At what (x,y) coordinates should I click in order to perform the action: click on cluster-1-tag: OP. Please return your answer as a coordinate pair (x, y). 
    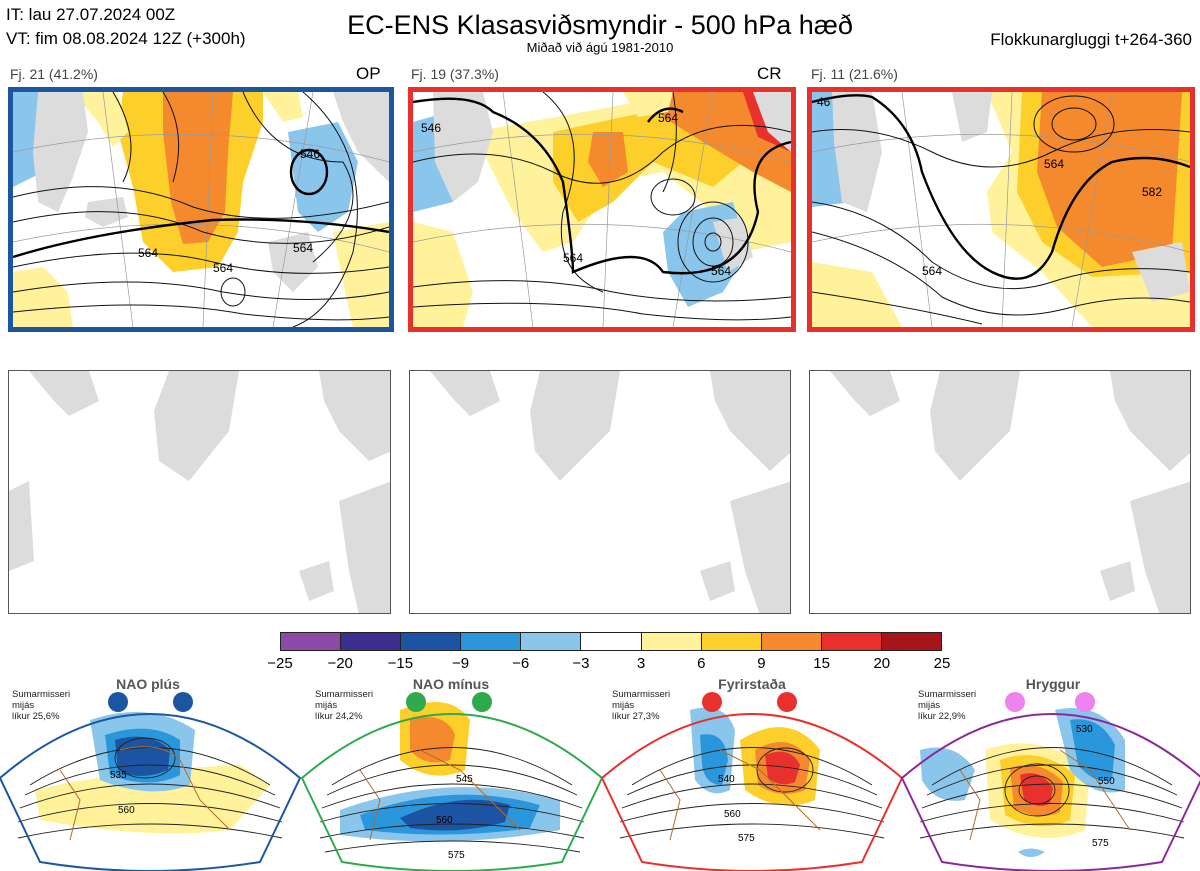
    Looking at the image, I should click on (368, 73).